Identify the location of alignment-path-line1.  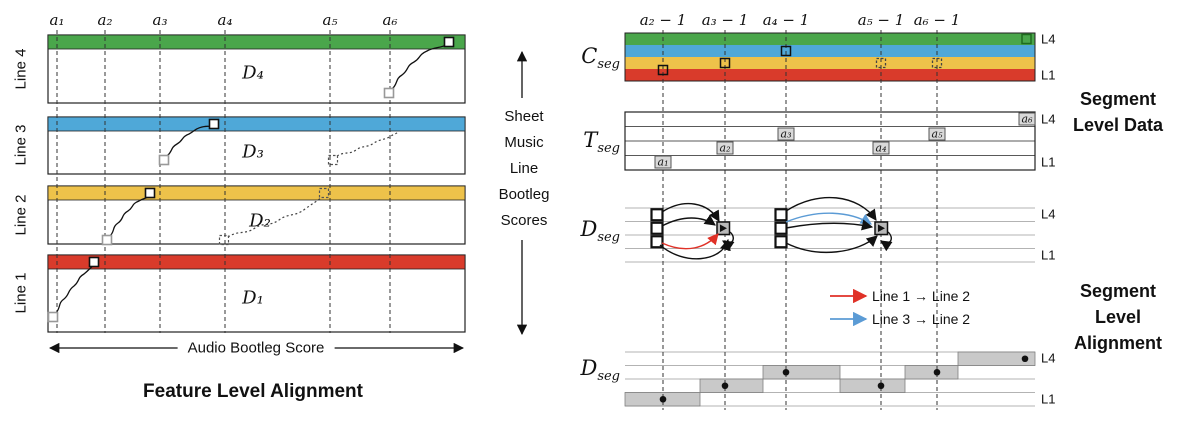
(73, 289).